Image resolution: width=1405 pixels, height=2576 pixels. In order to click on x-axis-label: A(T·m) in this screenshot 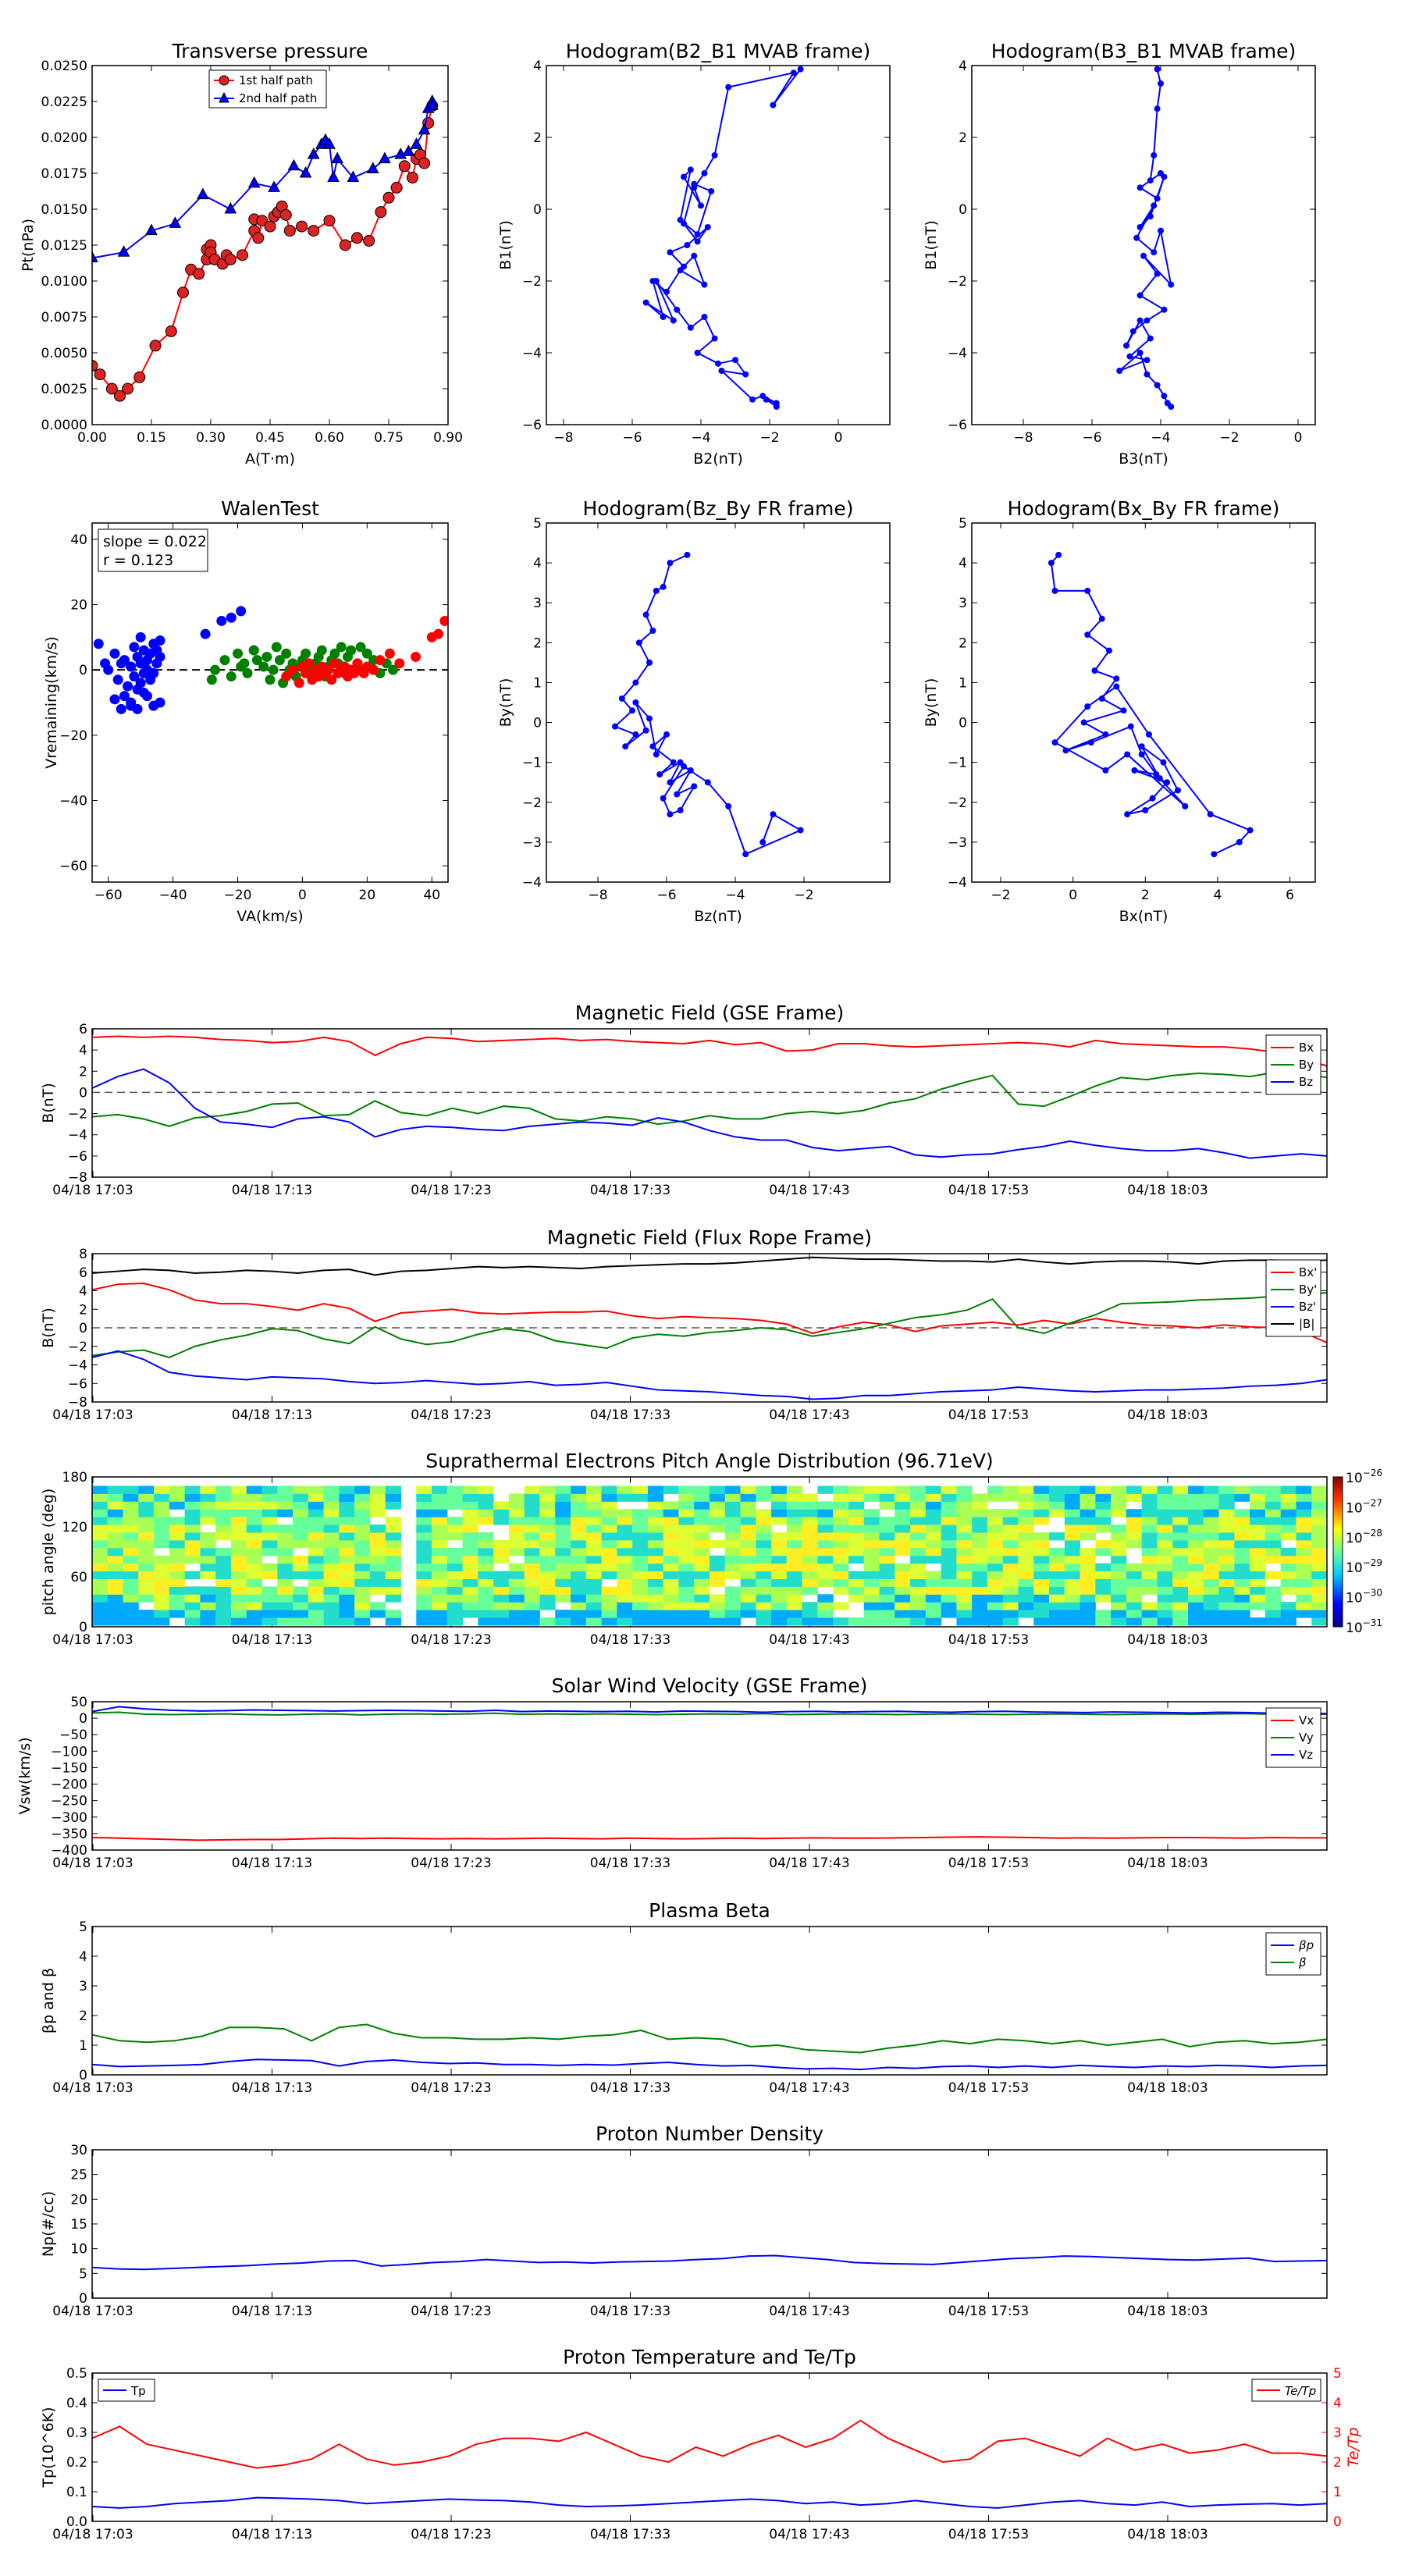, I will do `click(270, 459)`.